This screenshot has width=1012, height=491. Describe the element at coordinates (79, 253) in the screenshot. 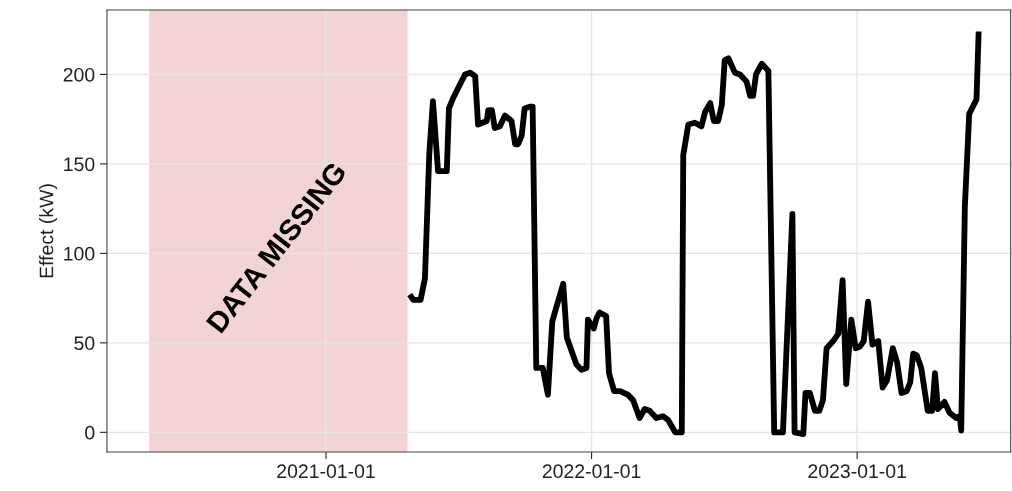

I see `y-tick-label: 100` at that location.